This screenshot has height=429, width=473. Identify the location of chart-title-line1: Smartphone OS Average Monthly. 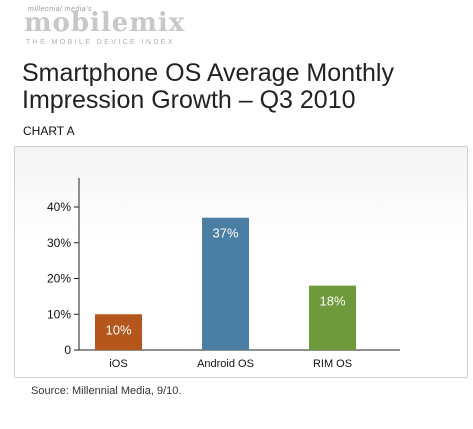
(208, 73).